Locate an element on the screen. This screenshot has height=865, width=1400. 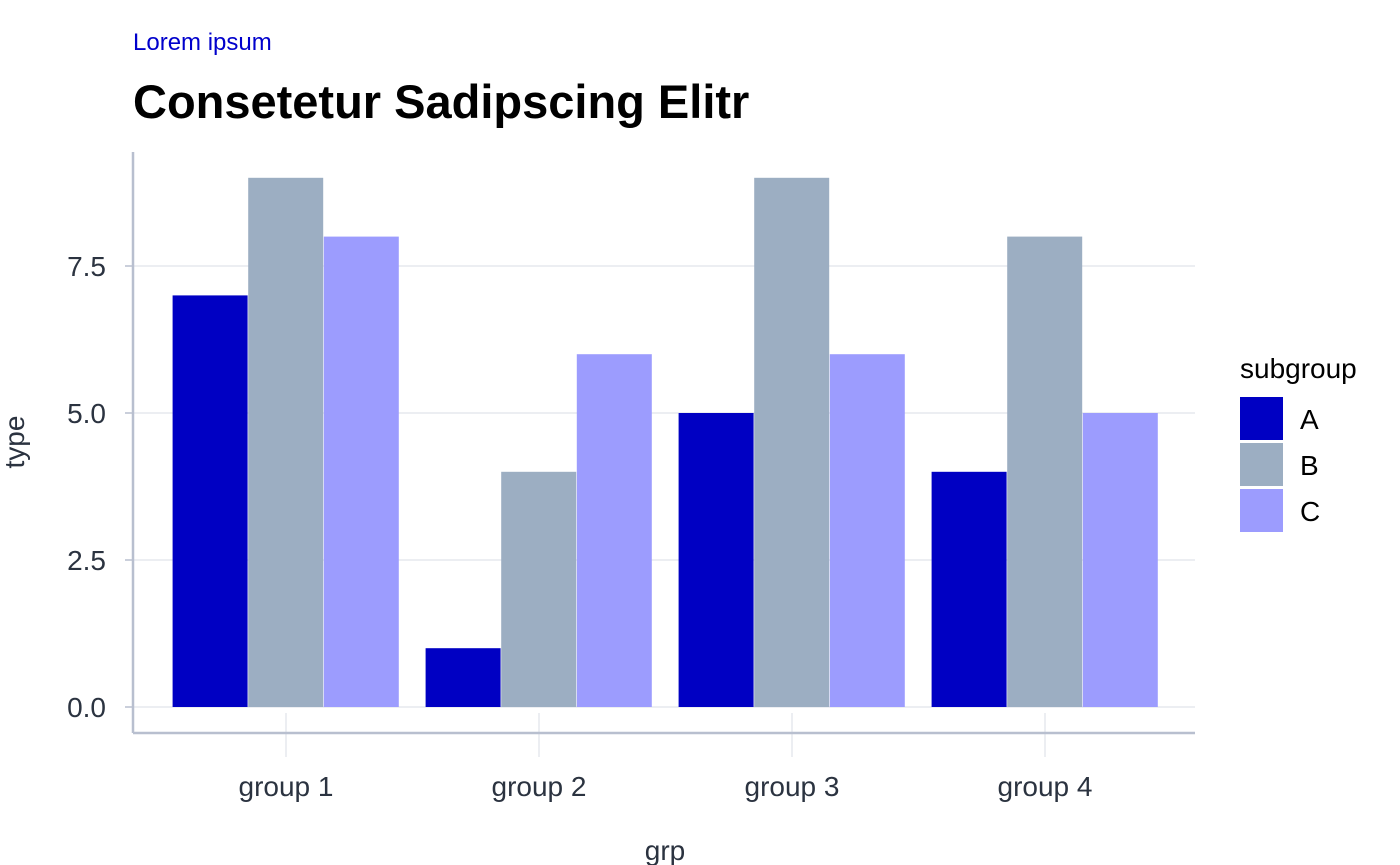
y-axis-title: type is located at coordinates (15, 442).